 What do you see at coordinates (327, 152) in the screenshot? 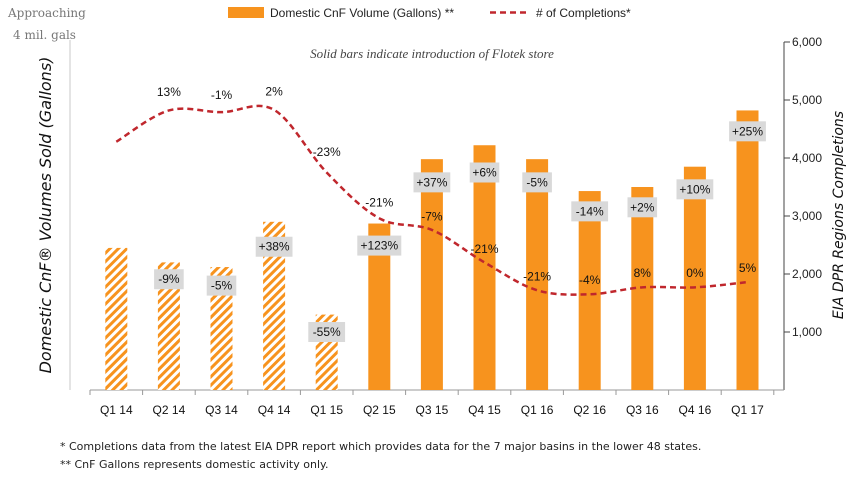
I see `line-change-label: -23%` at bounding box center [327, 152].